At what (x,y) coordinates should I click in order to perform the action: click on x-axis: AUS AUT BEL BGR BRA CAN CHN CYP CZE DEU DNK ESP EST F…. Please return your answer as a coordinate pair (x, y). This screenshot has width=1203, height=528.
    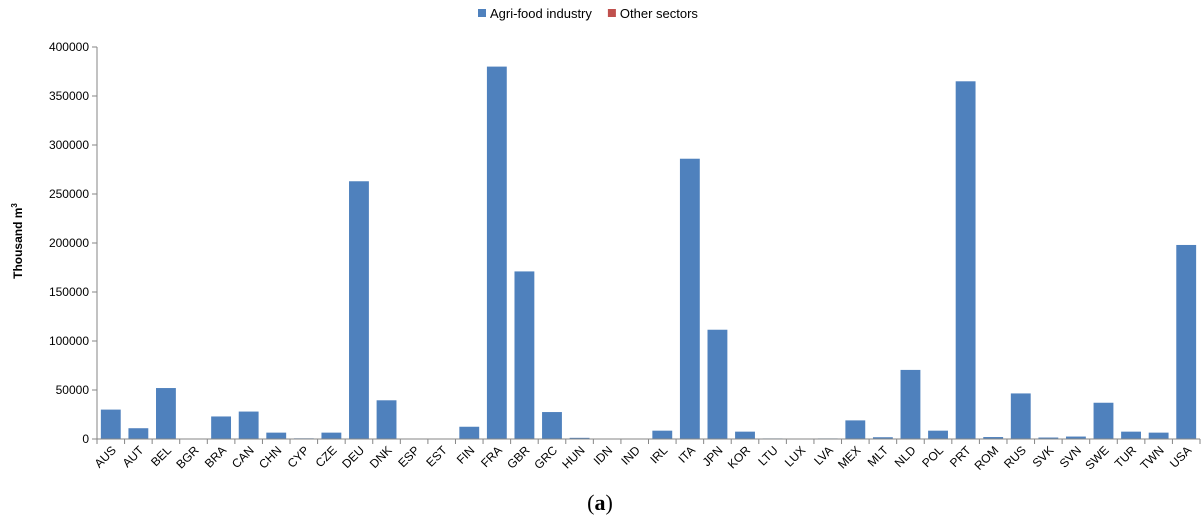
    Looking at the image, I should click on (646, 455).